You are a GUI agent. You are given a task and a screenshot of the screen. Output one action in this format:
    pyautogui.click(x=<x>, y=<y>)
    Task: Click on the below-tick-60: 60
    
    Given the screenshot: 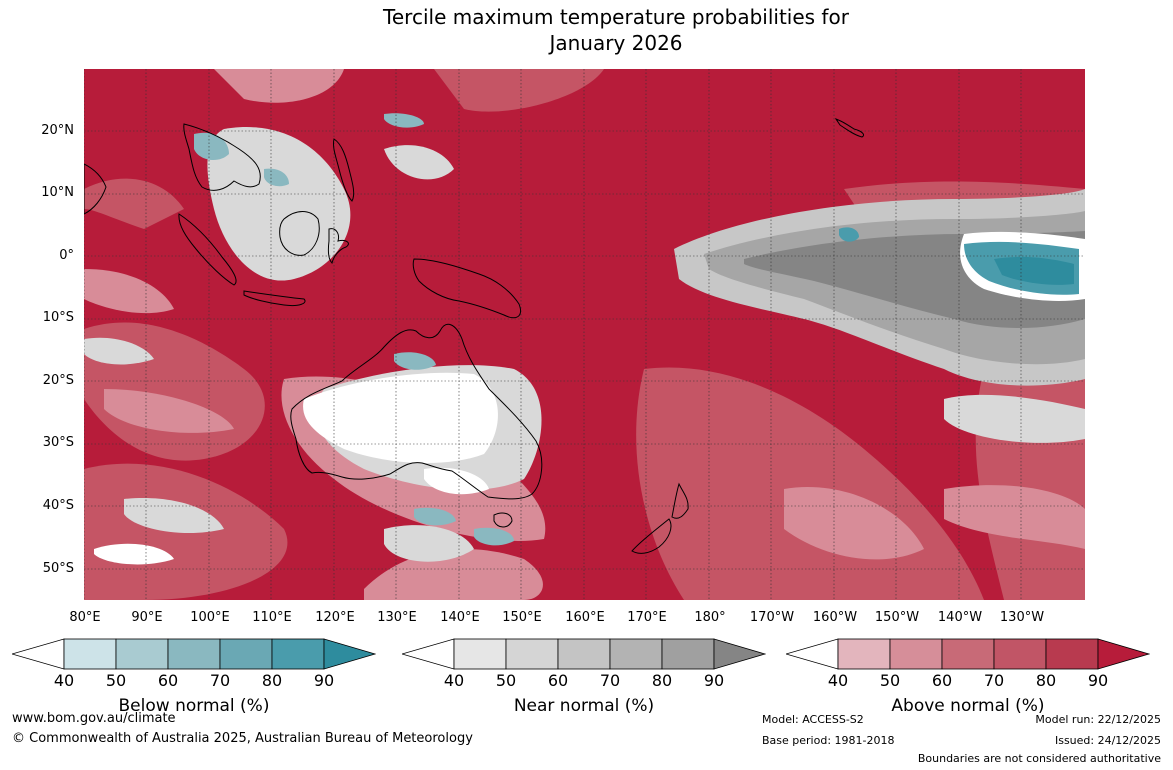 What is the action you would take?
    pyautogui.click(x=168, y=680)
    